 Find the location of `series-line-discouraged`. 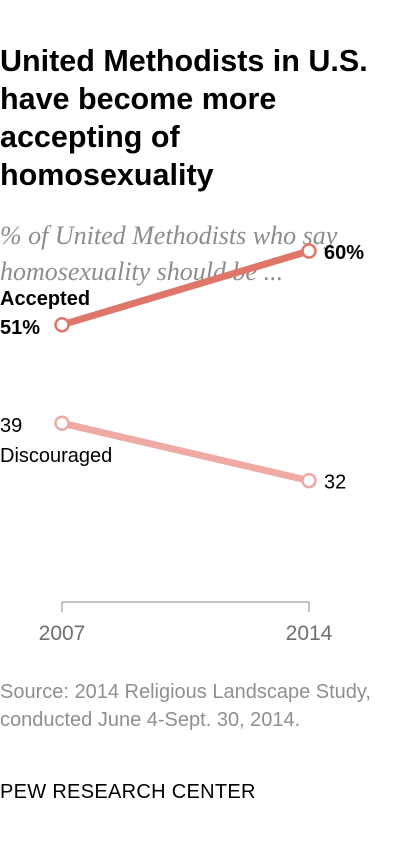

series-line-discouraged is located at coordinates (185, 452).